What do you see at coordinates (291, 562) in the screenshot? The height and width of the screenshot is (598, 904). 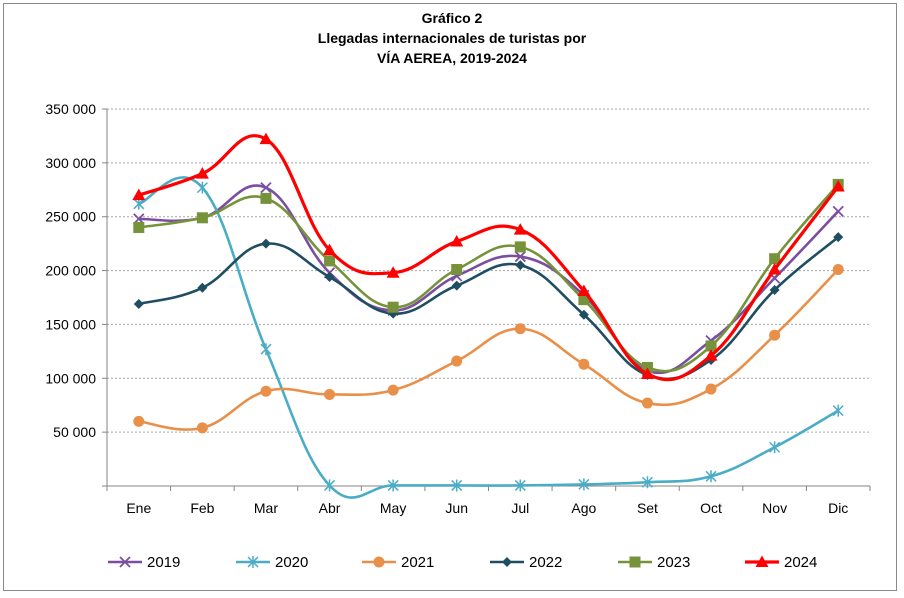 I see `legend-label-2020: 2020` at bounding box center [291, 562].